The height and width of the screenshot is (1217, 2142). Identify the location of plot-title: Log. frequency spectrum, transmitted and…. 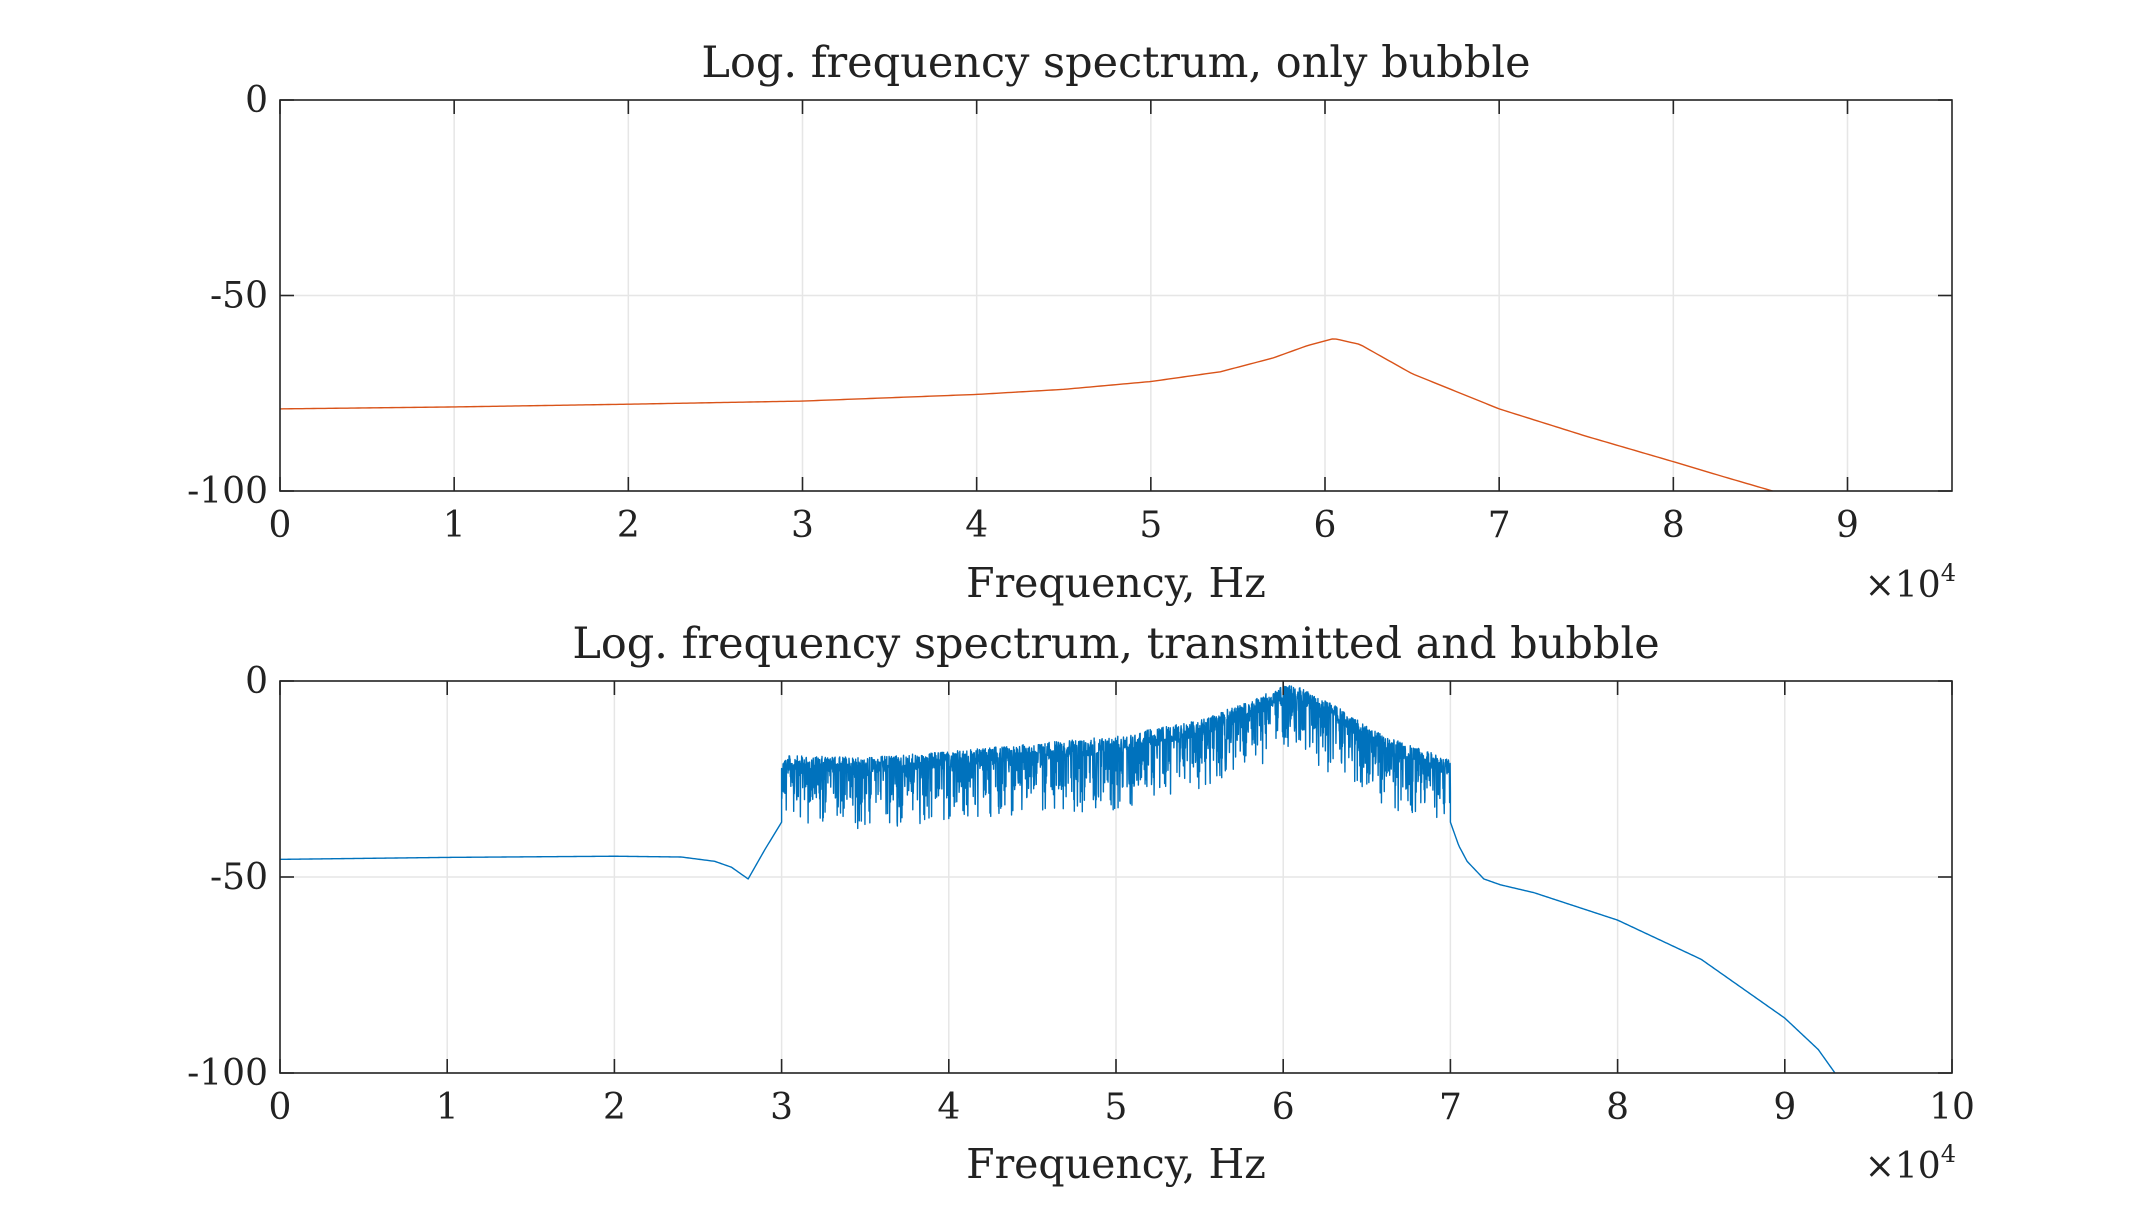
(1115, 644).